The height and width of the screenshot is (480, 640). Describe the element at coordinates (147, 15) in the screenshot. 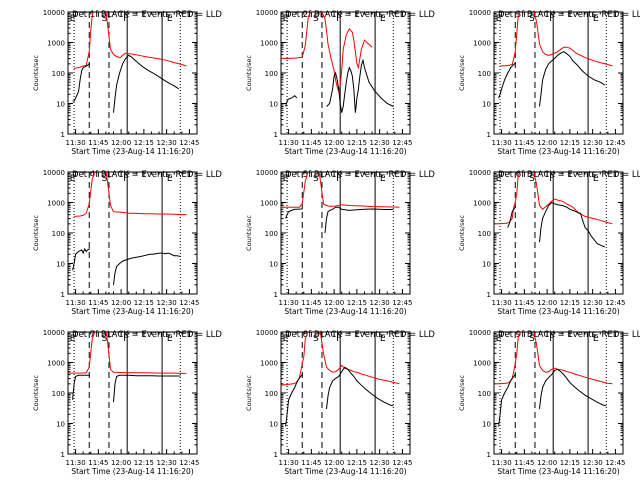

I see `panel-title: Det 1f BLACK = Events, RED = LLD` at that location.